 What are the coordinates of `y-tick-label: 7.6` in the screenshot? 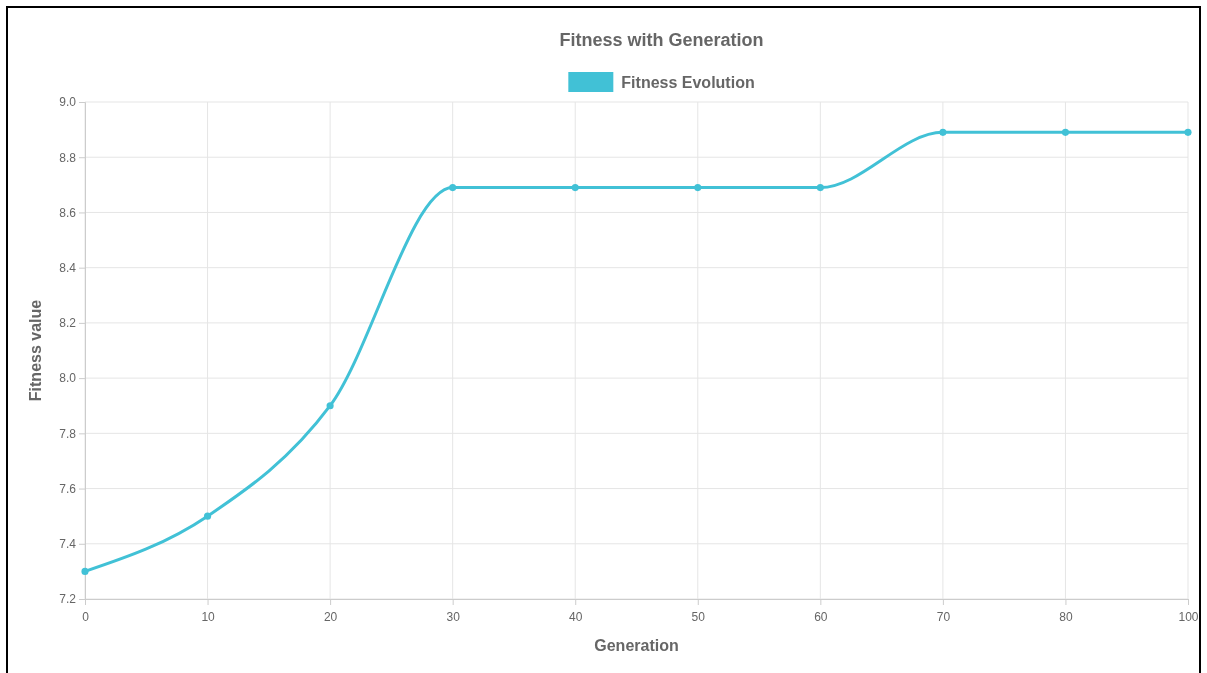 It's located at (68, 488).